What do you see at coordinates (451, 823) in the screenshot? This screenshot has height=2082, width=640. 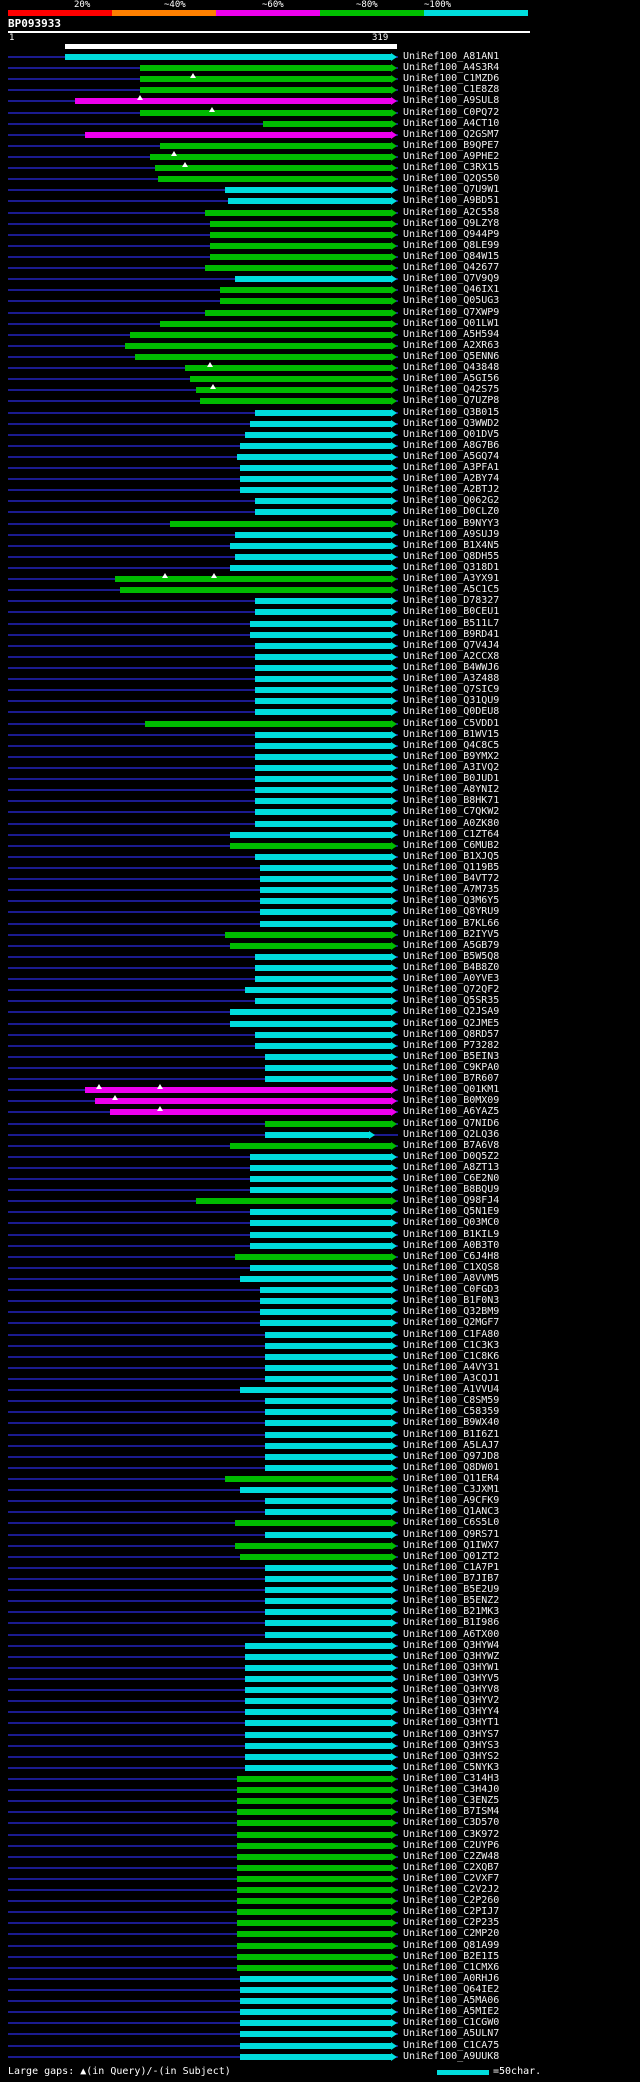 I see `hit-label: UniRef100_A0ZK80` at bounding box center [451, 823].